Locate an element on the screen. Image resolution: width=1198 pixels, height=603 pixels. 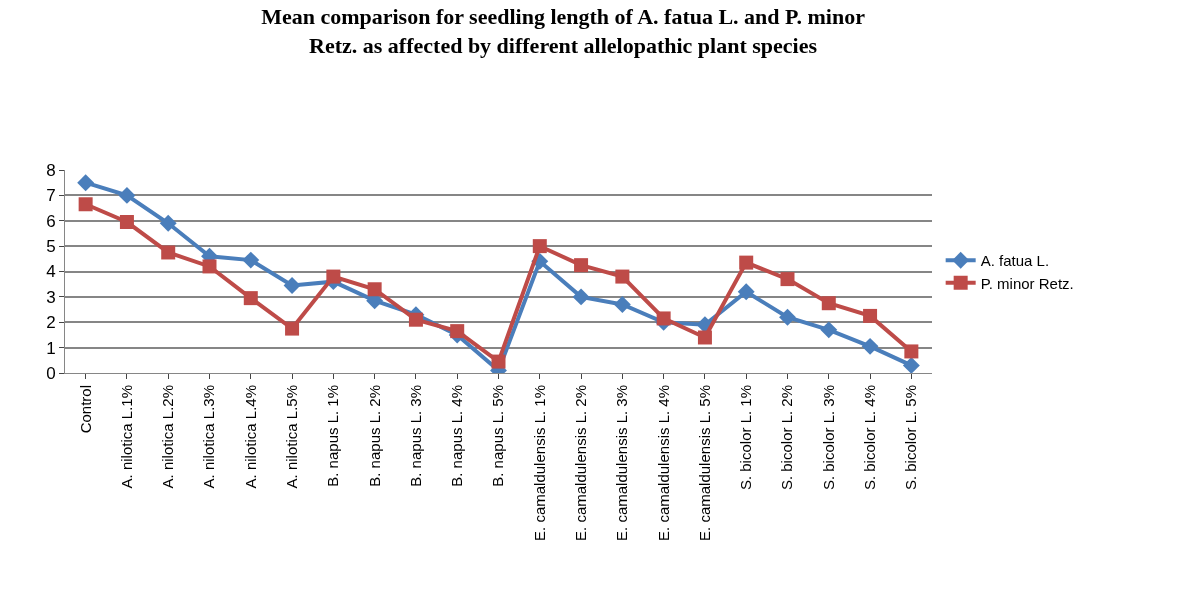
x-tick-label: E. camaldulensis L. 4% is located at coordinates (663, 463).